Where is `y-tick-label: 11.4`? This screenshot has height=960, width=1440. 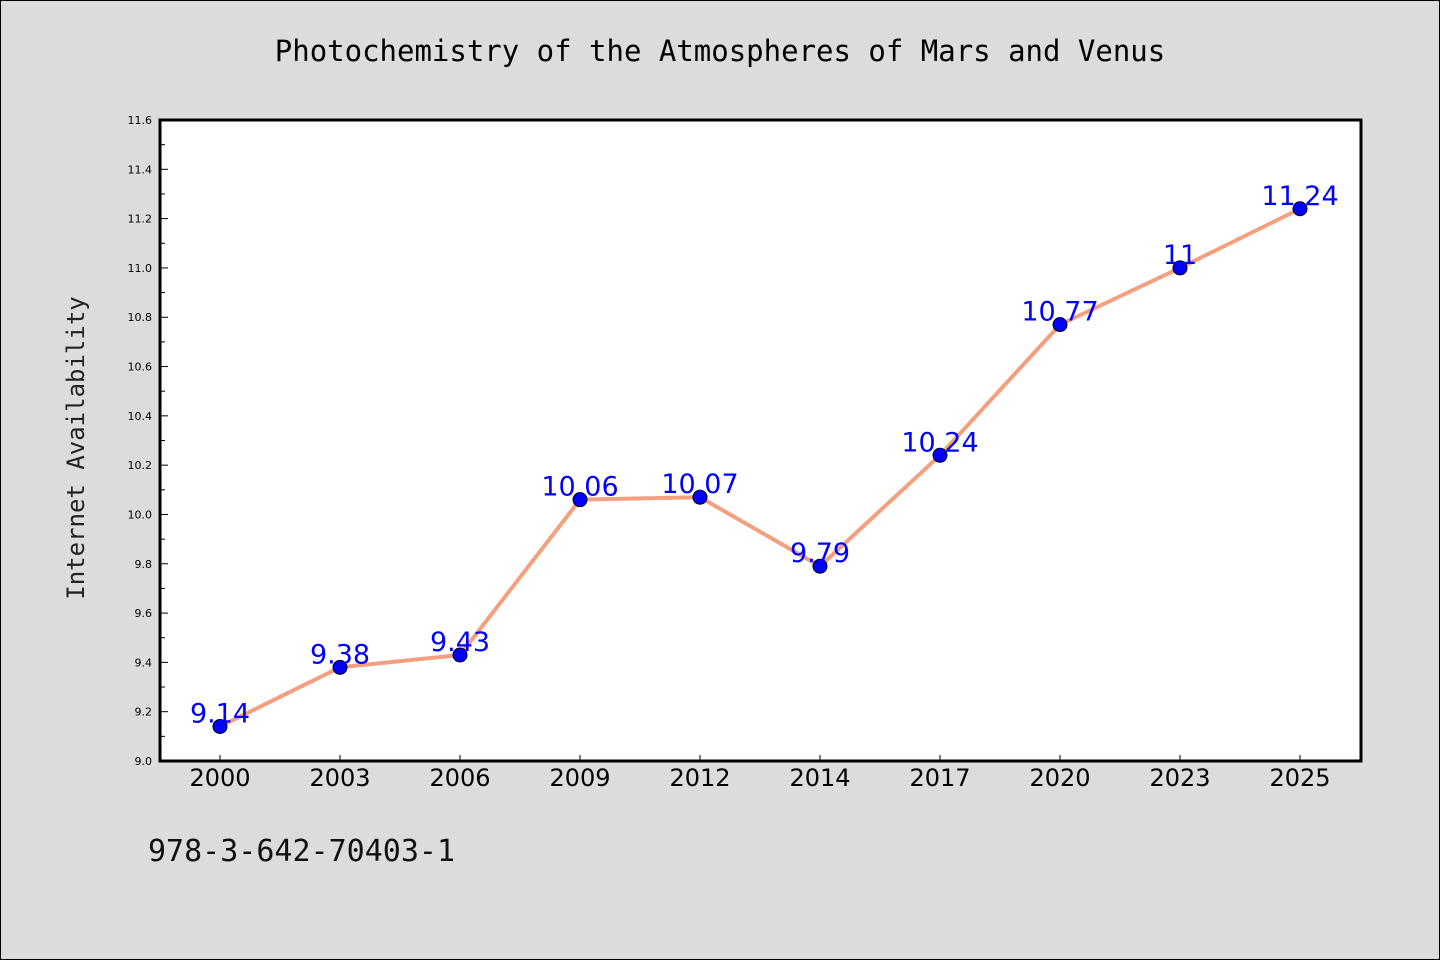
y-tick-label: 11.4 is located at coordinates (140, 169).